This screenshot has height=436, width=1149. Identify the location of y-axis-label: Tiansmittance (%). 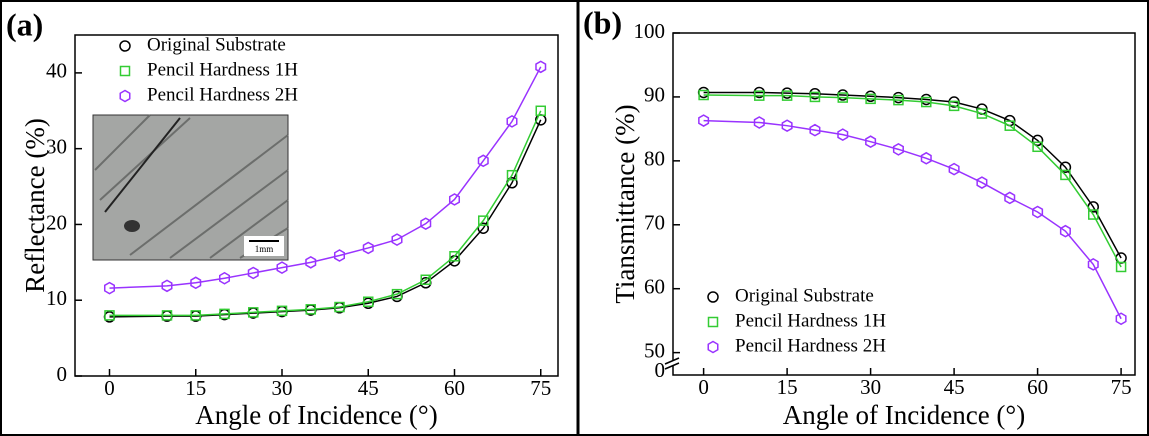
(625, 203).